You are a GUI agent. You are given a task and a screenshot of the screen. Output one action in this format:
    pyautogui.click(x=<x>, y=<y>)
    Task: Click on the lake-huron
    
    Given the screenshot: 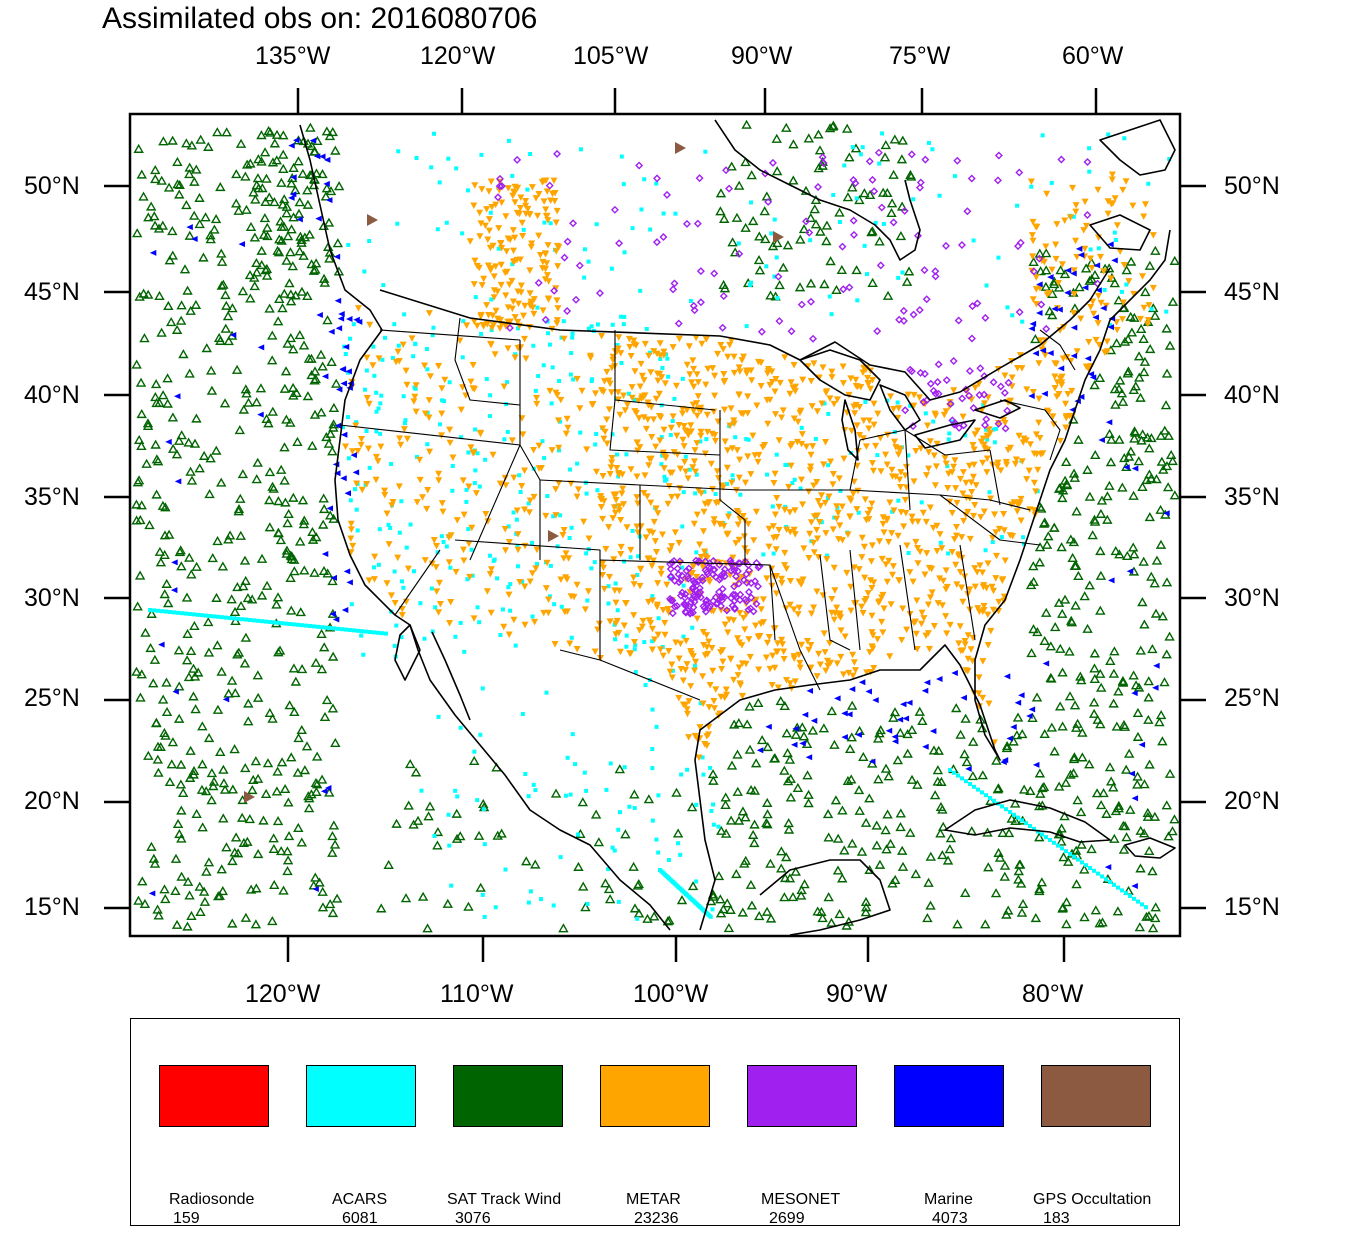 What is the action you would take?
    pyautogui.click(x=900, y=407)
    